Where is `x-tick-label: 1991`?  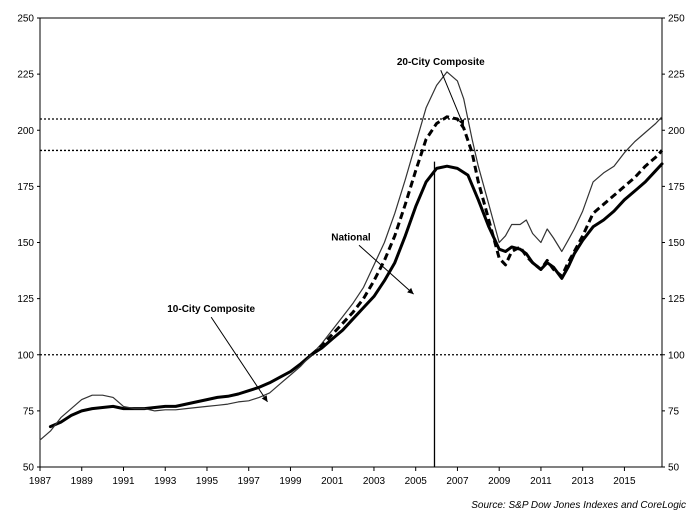 x-tick-label: 1991 is located at coordinates (123, 481).